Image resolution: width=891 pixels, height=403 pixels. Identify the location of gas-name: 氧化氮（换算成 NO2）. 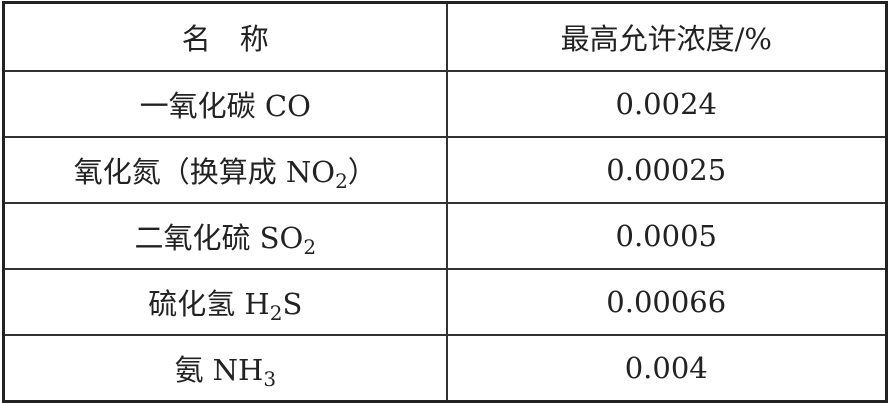
(225, 170).